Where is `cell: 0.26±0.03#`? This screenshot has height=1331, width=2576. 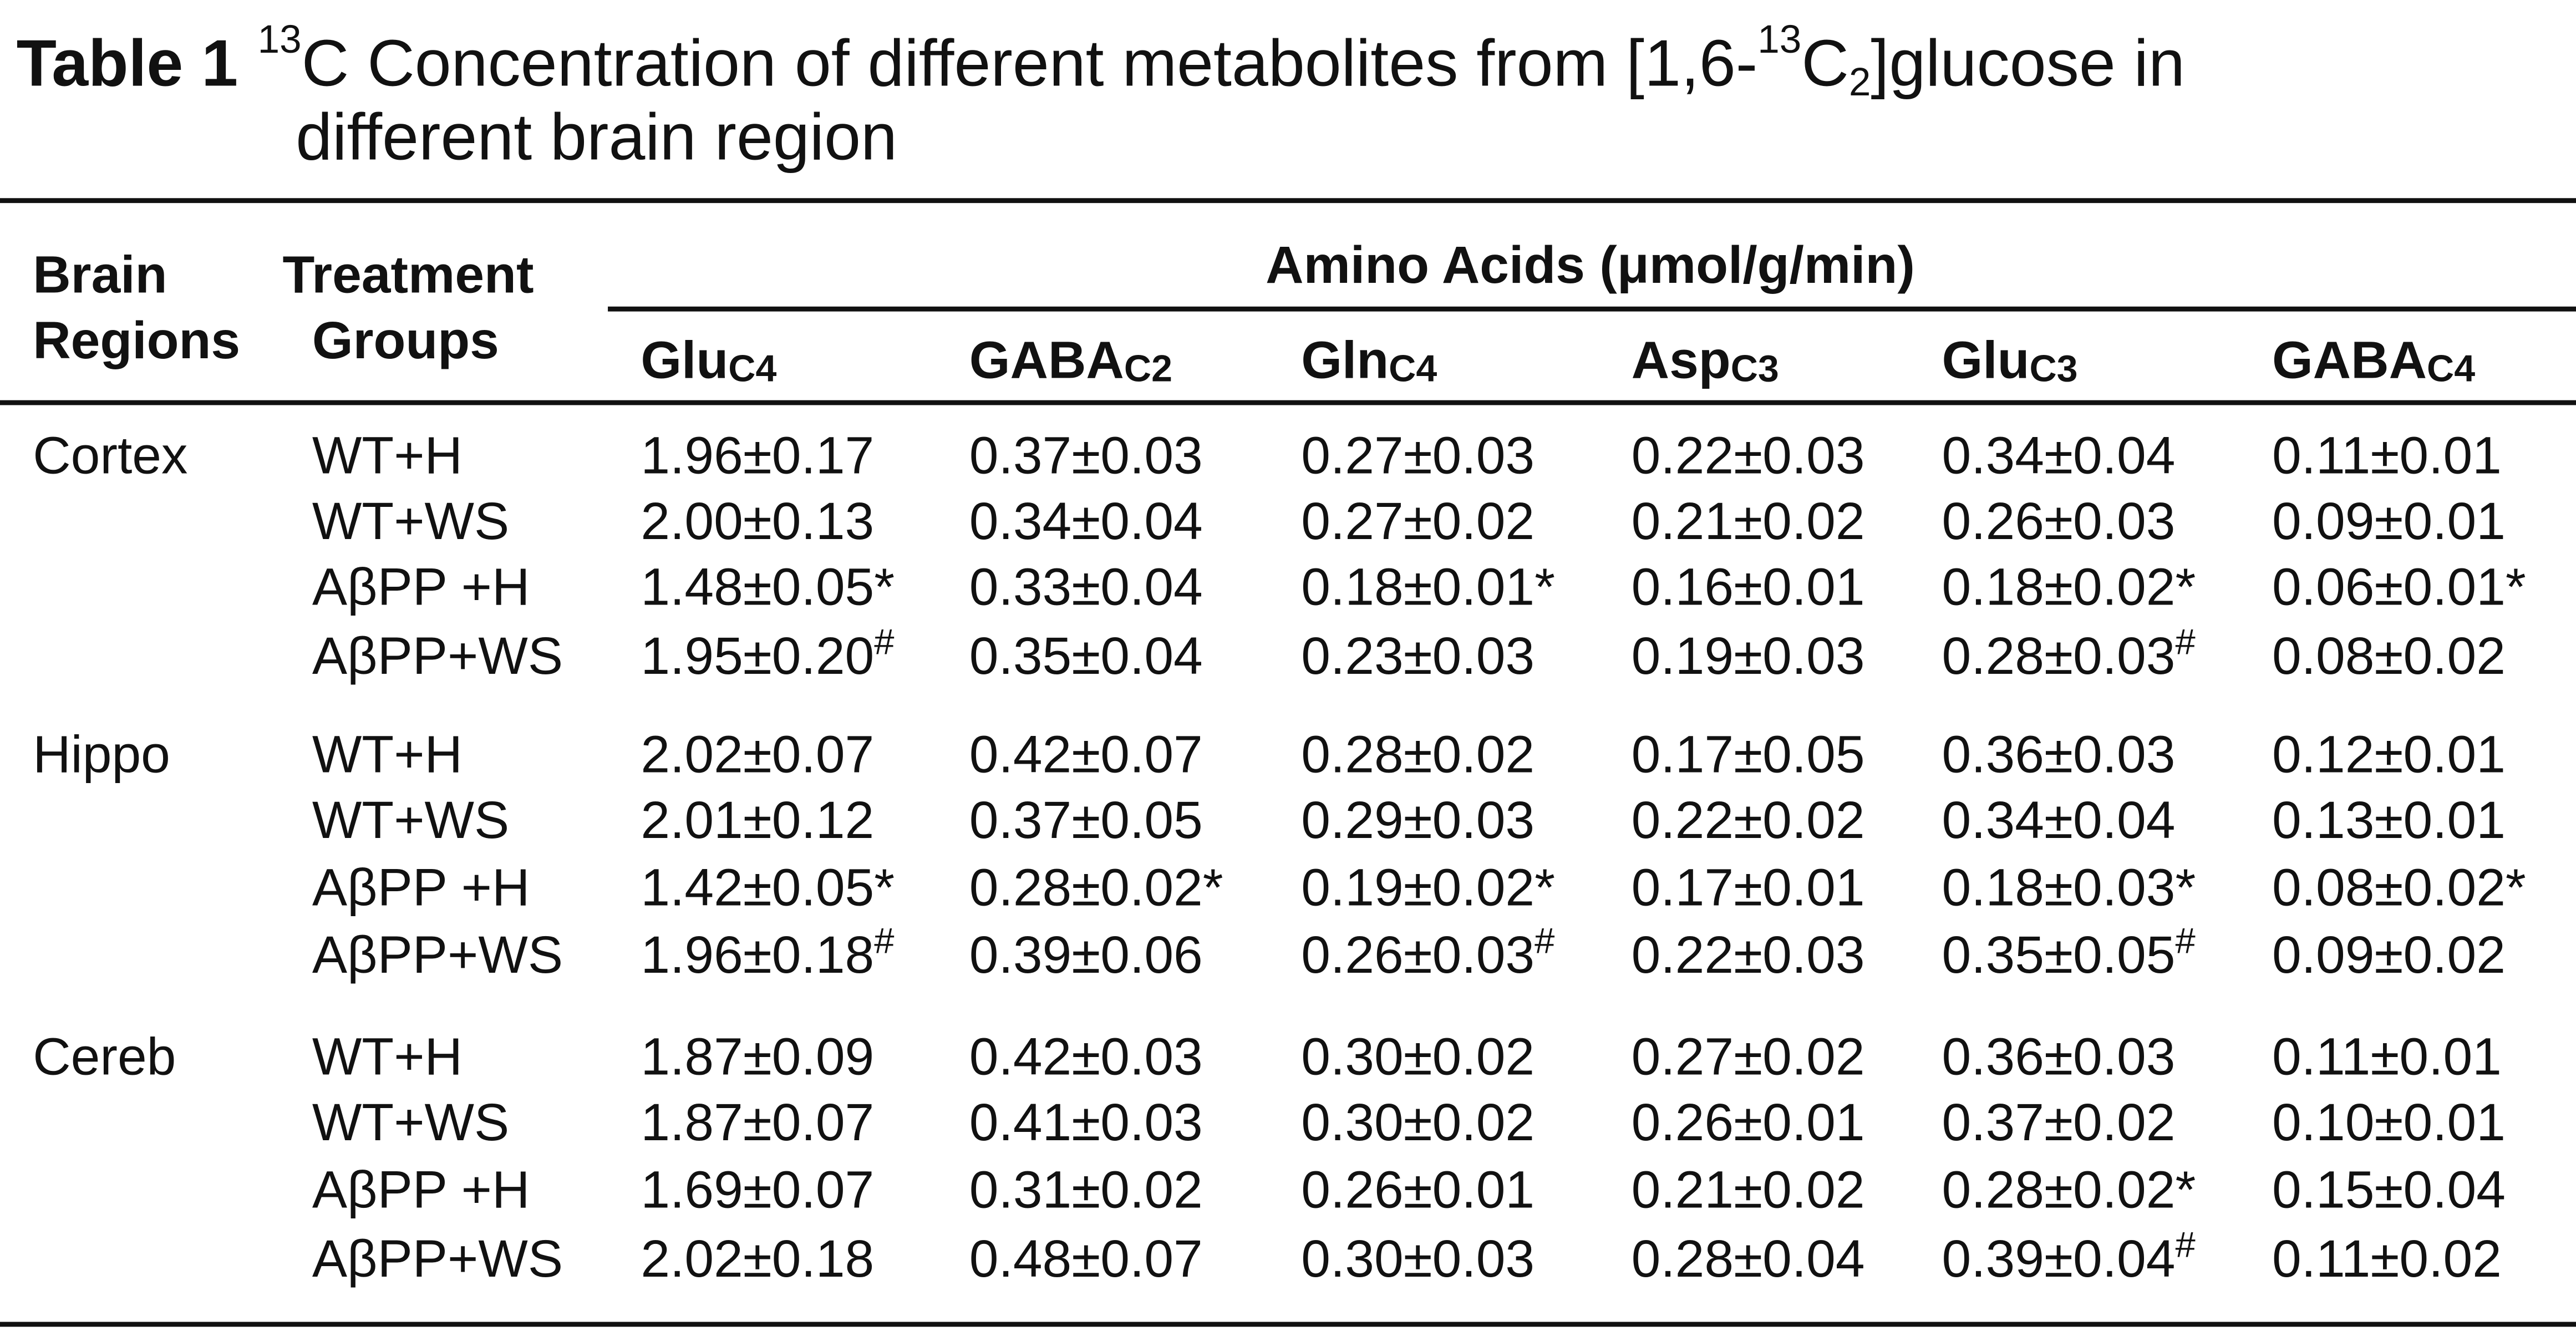 cell: 0.26±0.03# is located at coordinates (1427, 952).